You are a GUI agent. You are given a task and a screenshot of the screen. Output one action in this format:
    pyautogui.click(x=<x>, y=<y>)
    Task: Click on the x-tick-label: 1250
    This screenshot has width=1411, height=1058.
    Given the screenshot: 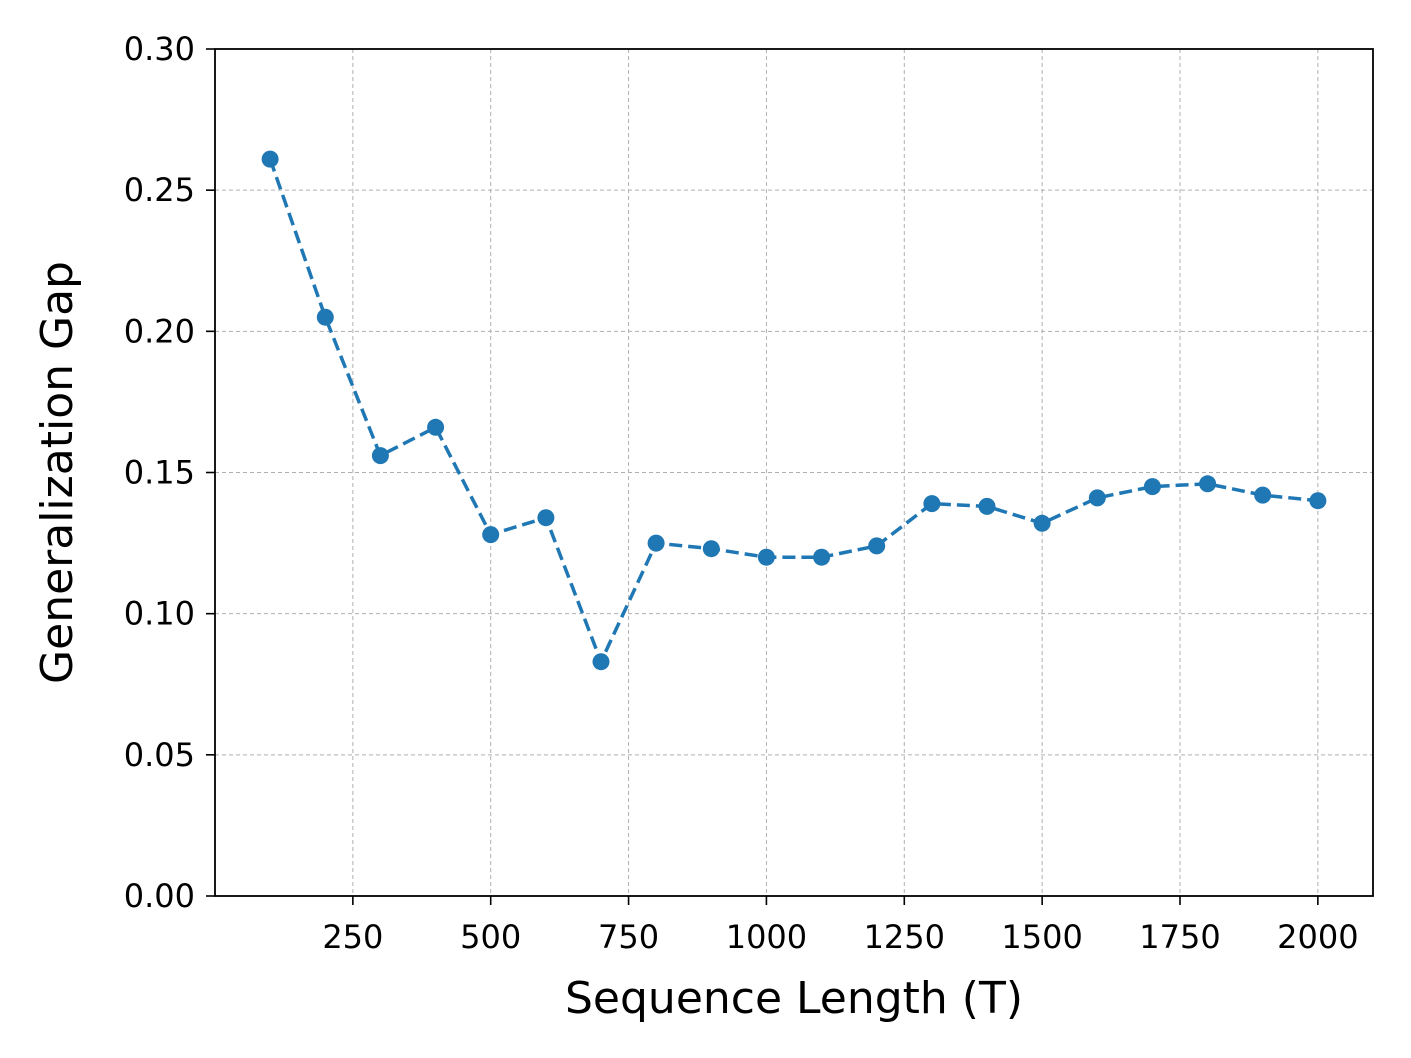 What is the action you would take?
    pyautogui.click(x=904, y=937)
    